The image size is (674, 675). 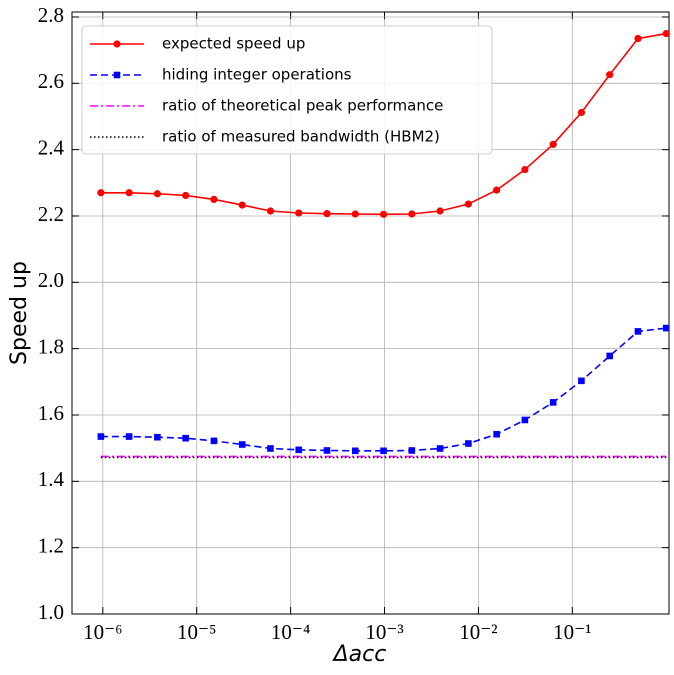 I want to click on legend-label: ratio of theoretical peak performance, so click(x=302, y=106).